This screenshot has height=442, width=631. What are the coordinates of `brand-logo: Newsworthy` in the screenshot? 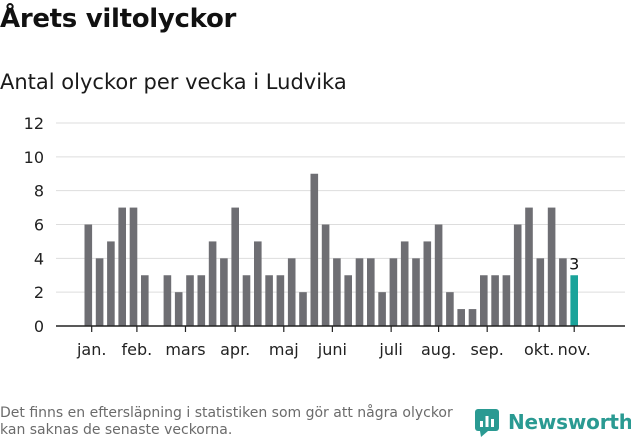 It's located at (552, 425).